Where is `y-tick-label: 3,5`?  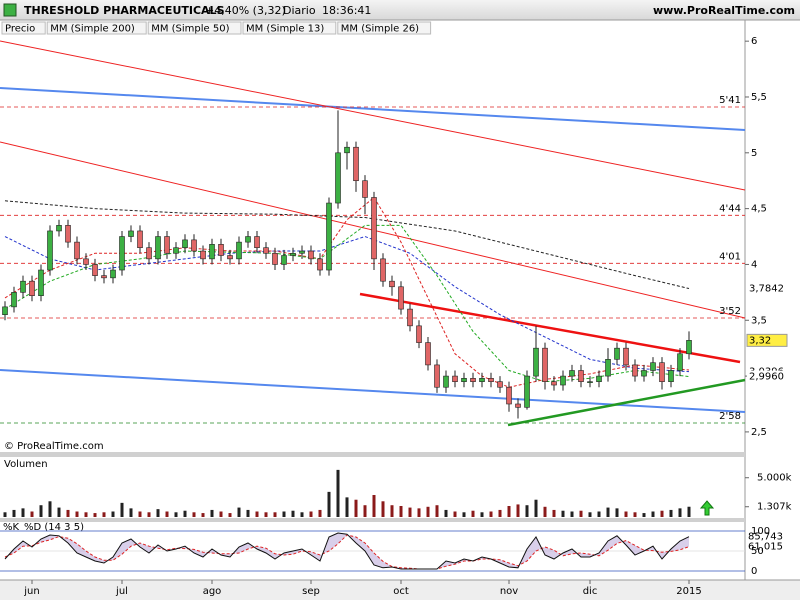
y-tick-label: 3,5 is located at coordinates (759, 320).